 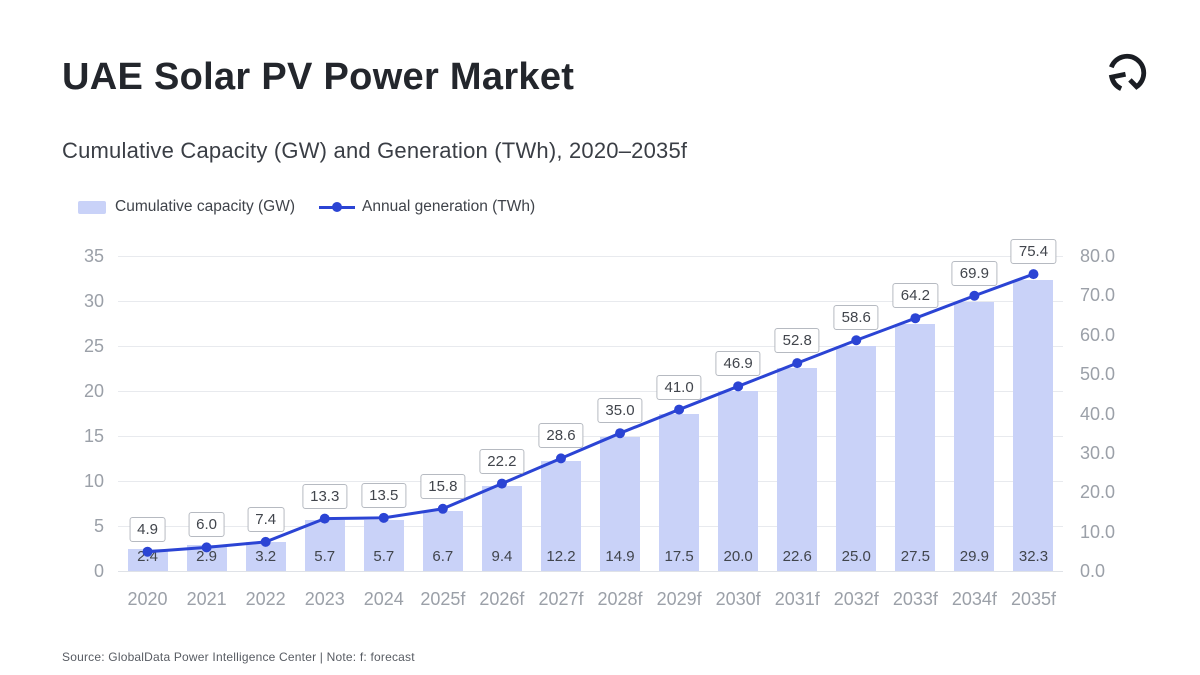 I want to click on capacity-bar-label: 5.7, so click(x=384, y=556).